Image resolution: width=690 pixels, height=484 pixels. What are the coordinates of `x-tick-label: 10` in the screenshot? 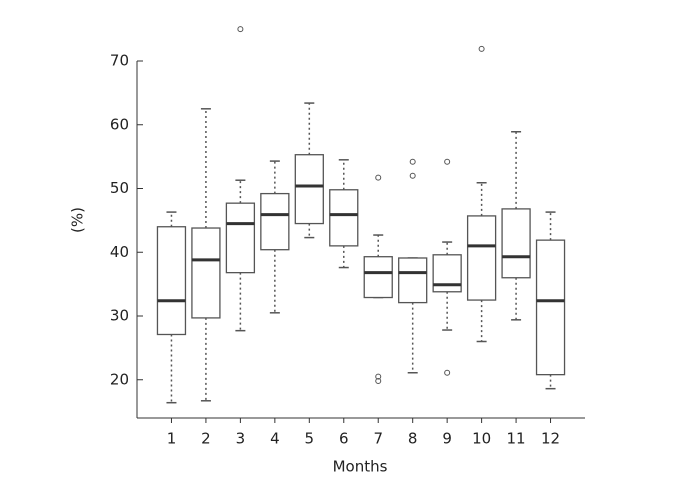 It's located at (481, 439).